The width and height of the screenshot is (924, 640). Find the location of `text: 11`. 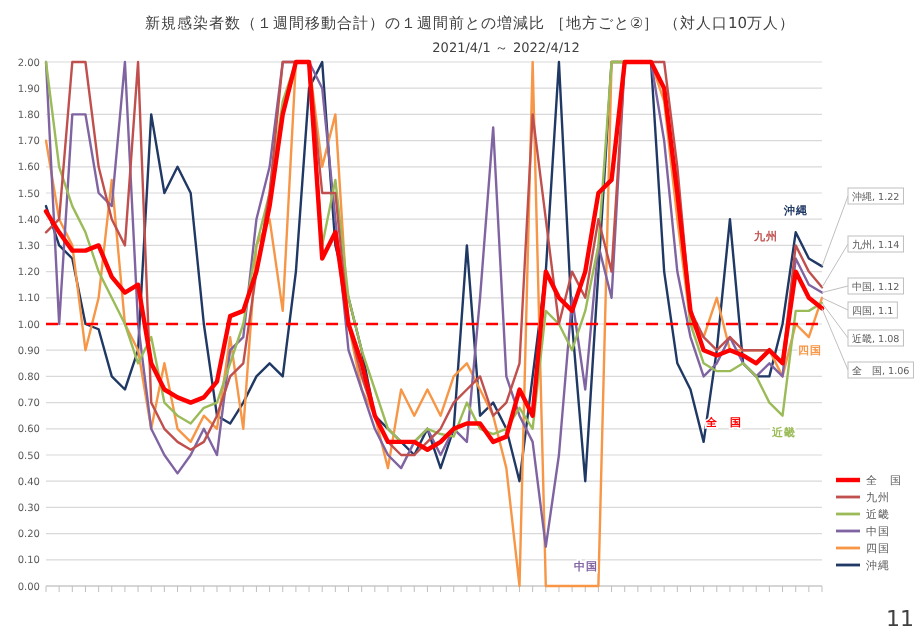

text: 11 is located at coordinates (900, 619).